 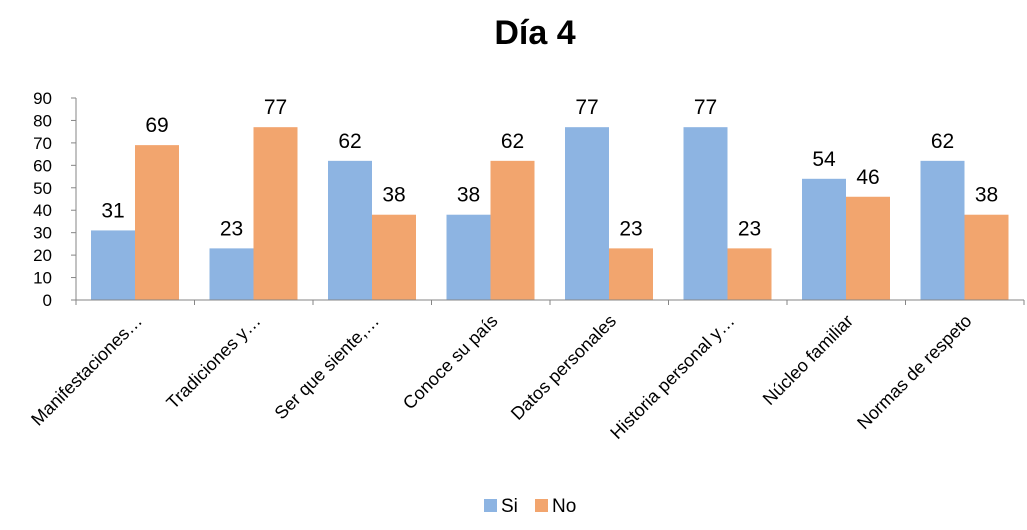 I want to click on y-tick-label: 90, so click(x=42, y=98).